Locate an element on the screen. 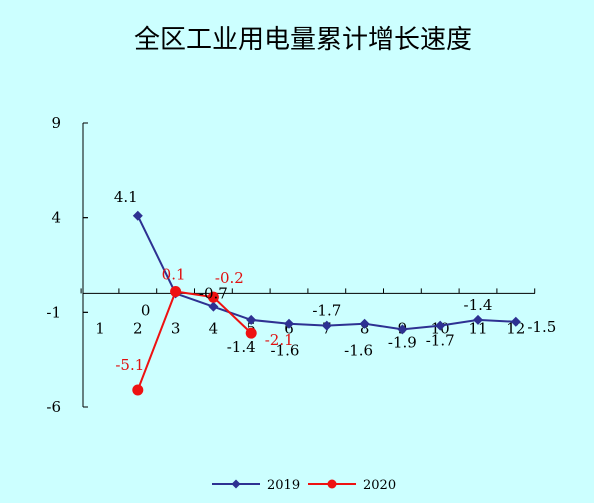  data-label-2019: -0.7 is located at coordinates (213, 294).